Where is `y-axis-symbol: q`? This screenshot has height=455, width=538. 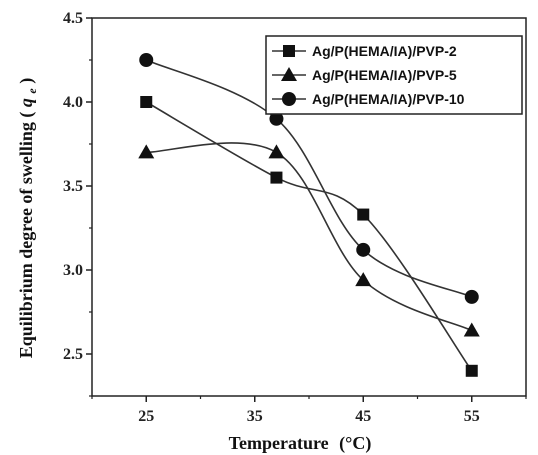
y-axis-symbol: q is located at coordinates (26, 102).